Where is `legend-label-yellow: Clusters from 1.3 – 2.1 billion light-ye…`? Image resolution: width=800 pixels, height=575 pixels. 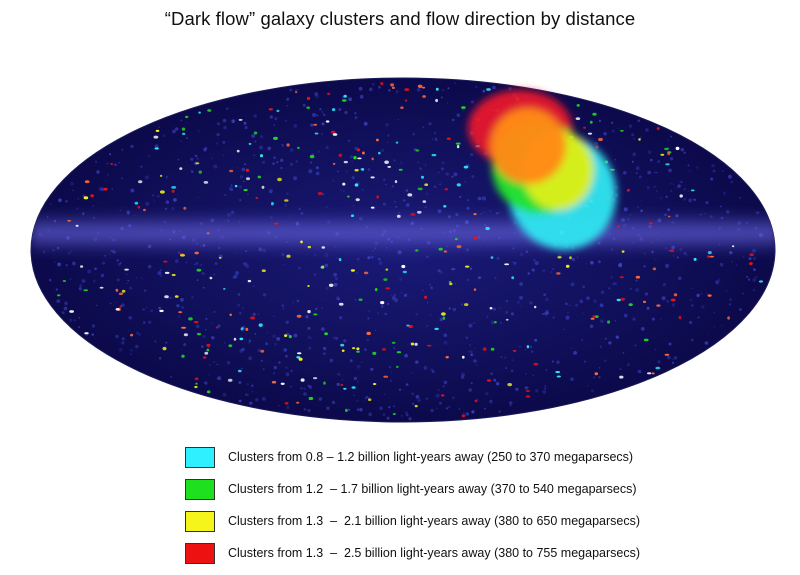 legend-label-yellow: Clusters from 1.3 – 2.1 billion light-ye… is located at coordinates (434, 521).